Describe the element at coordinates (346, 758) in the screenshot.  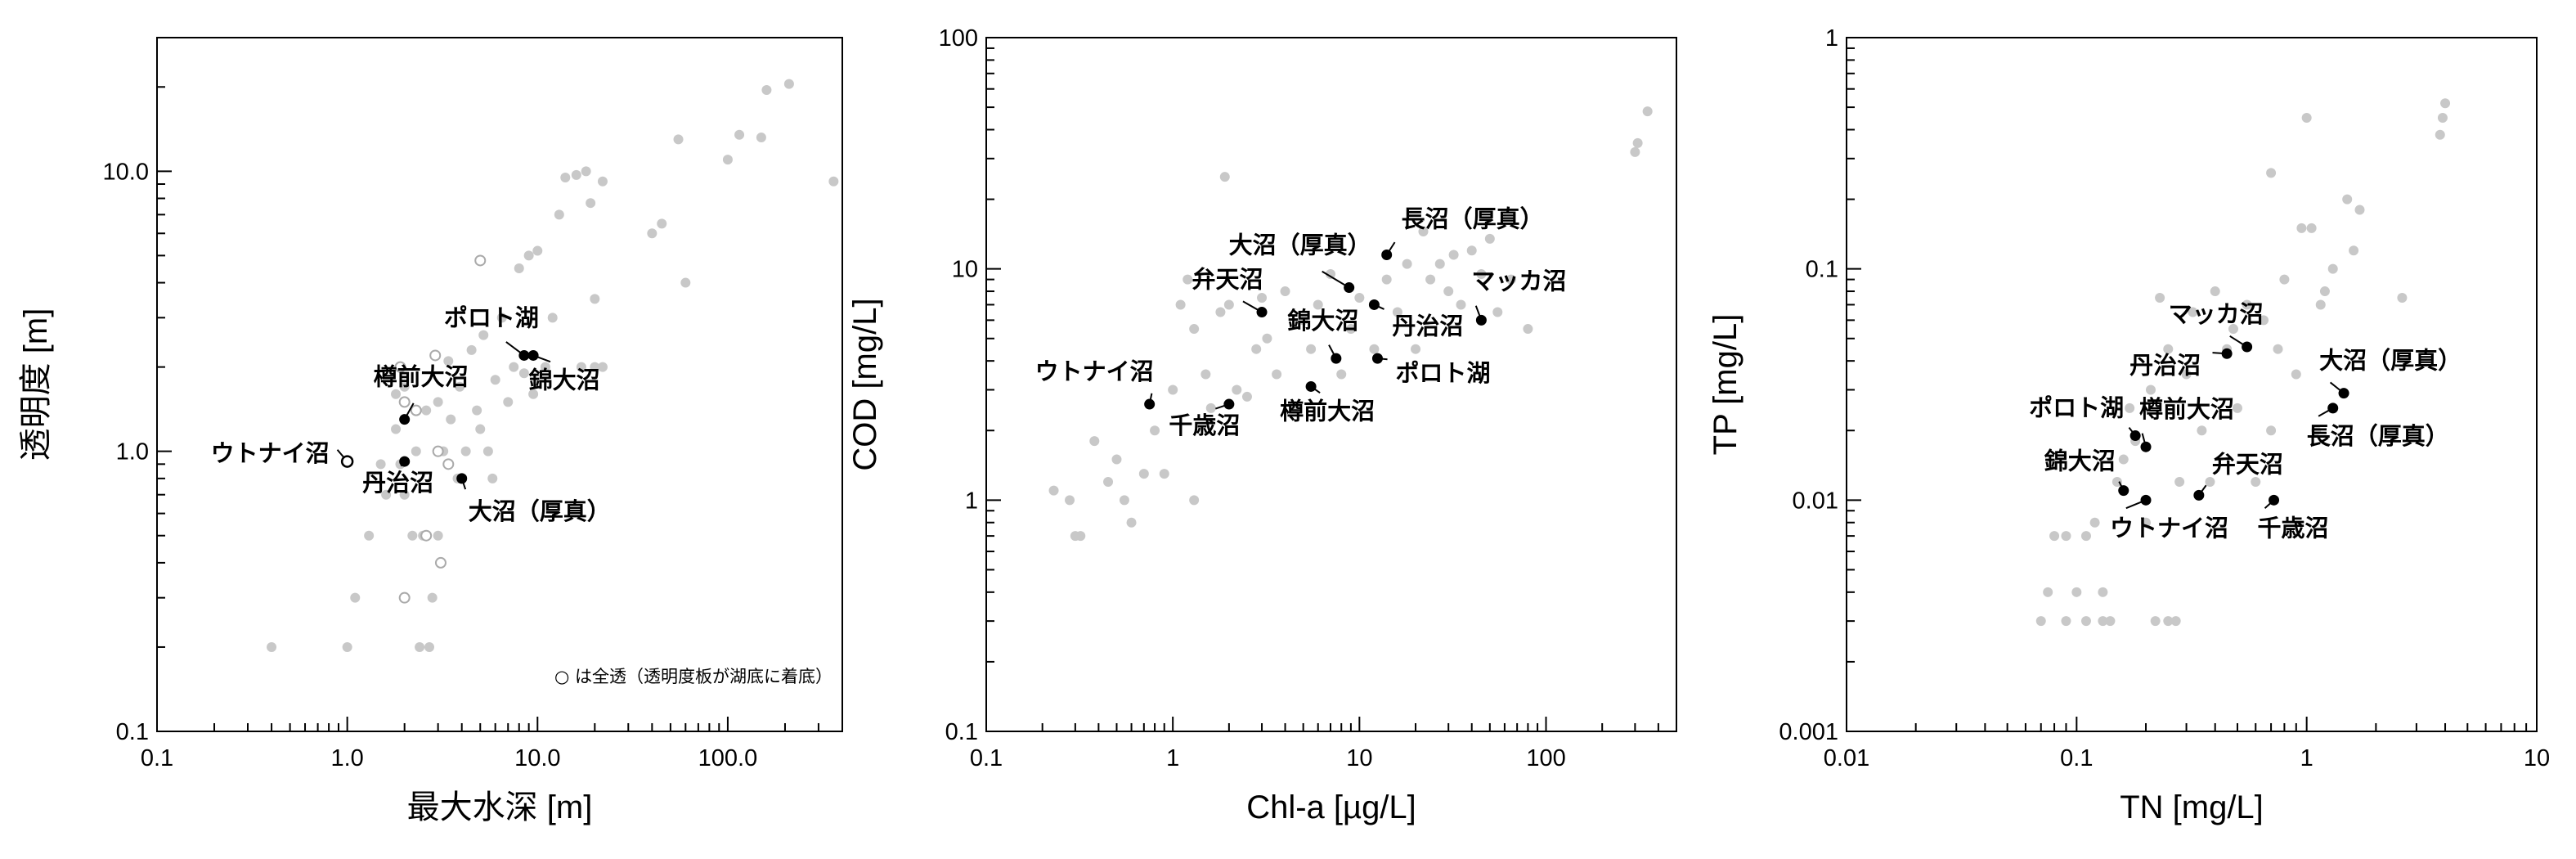
I see `x-tick-label: 1.0` at that location.